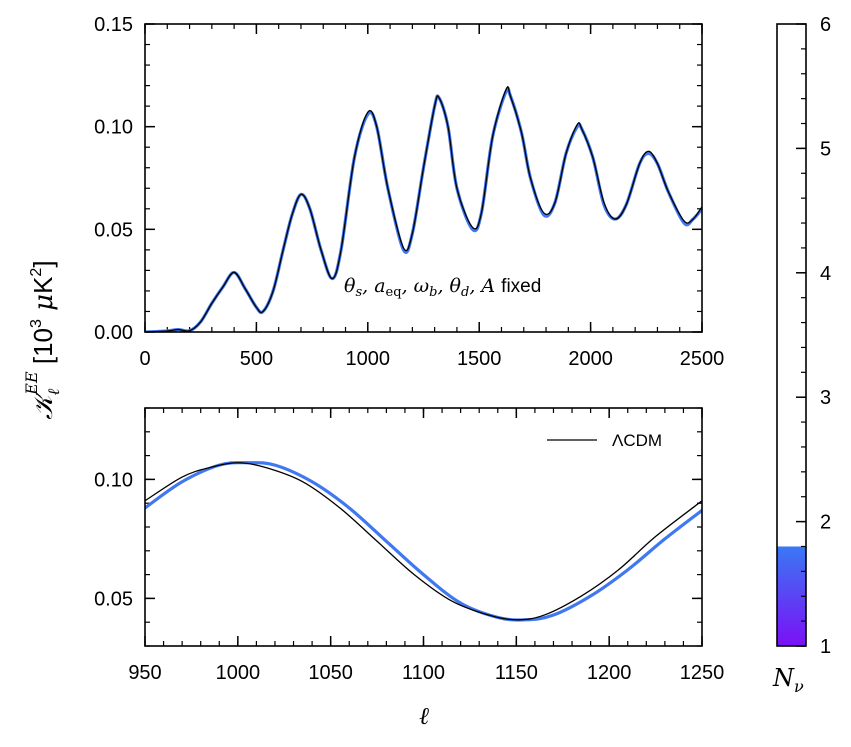 The width and height of the screenshot is (851, 747). I want to click on y-tick-label: 0.00, so click(113, 333).